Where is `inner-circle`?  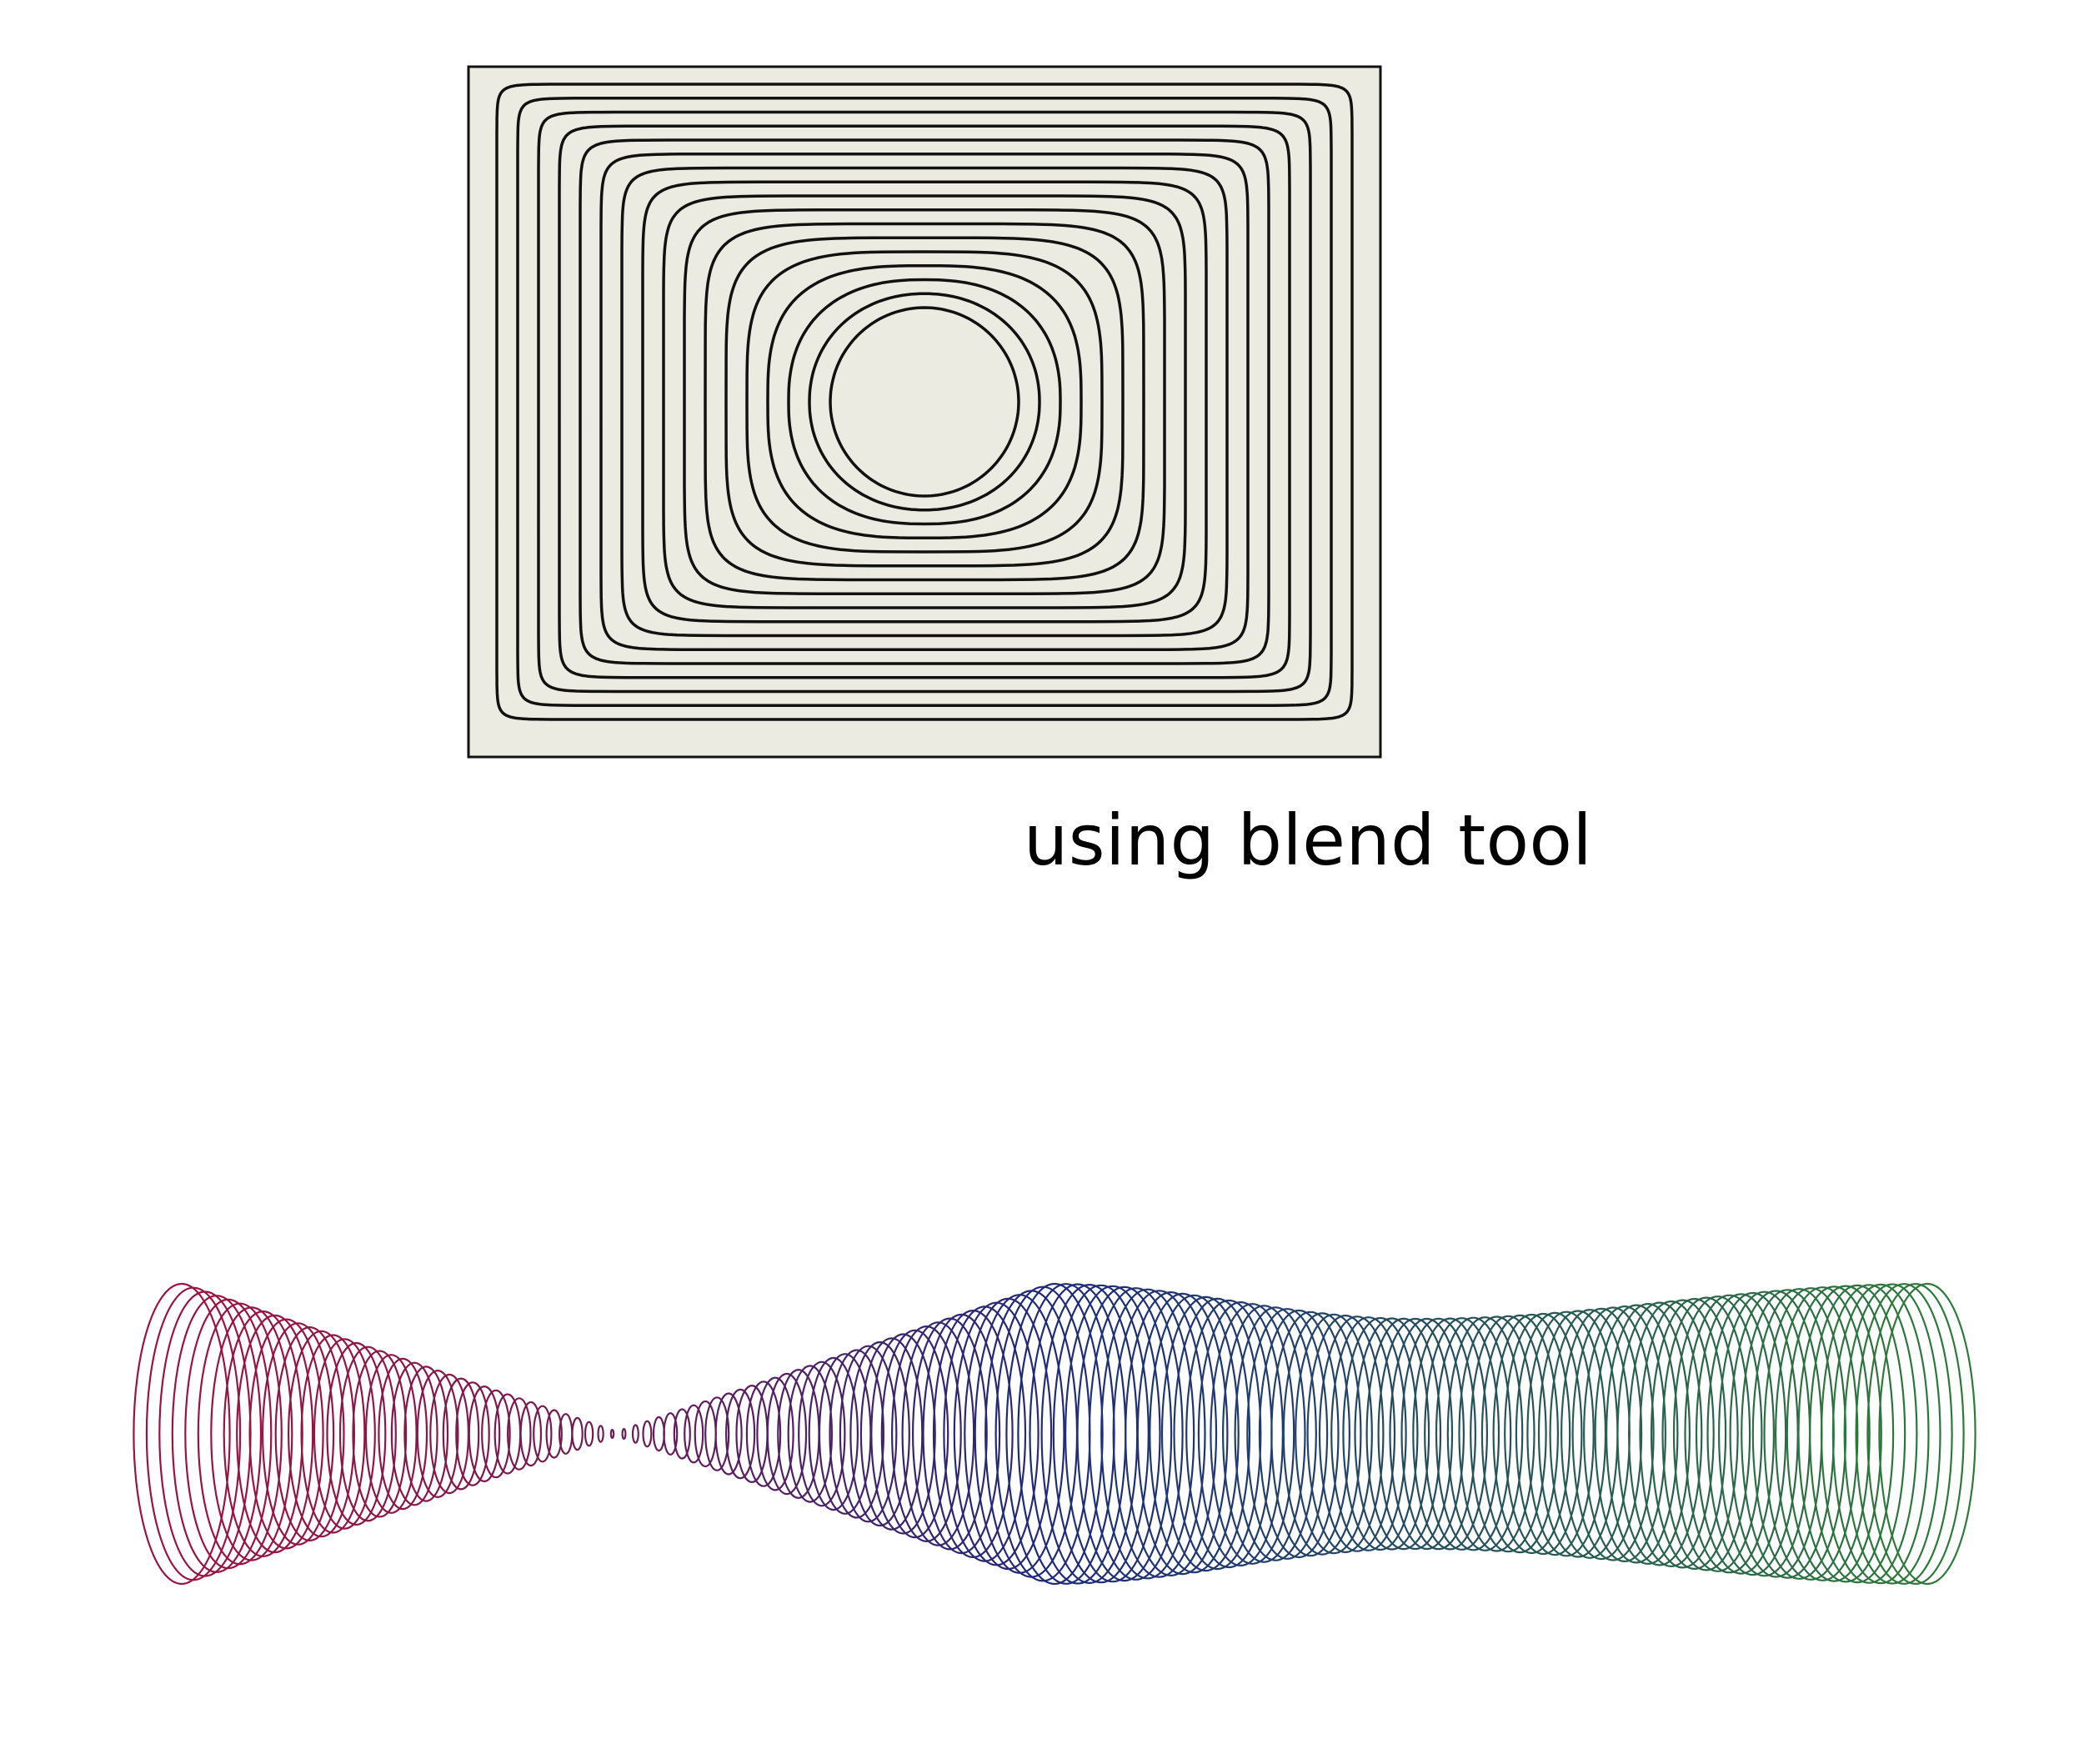
inner-circle is located at coordinates (924, 402).